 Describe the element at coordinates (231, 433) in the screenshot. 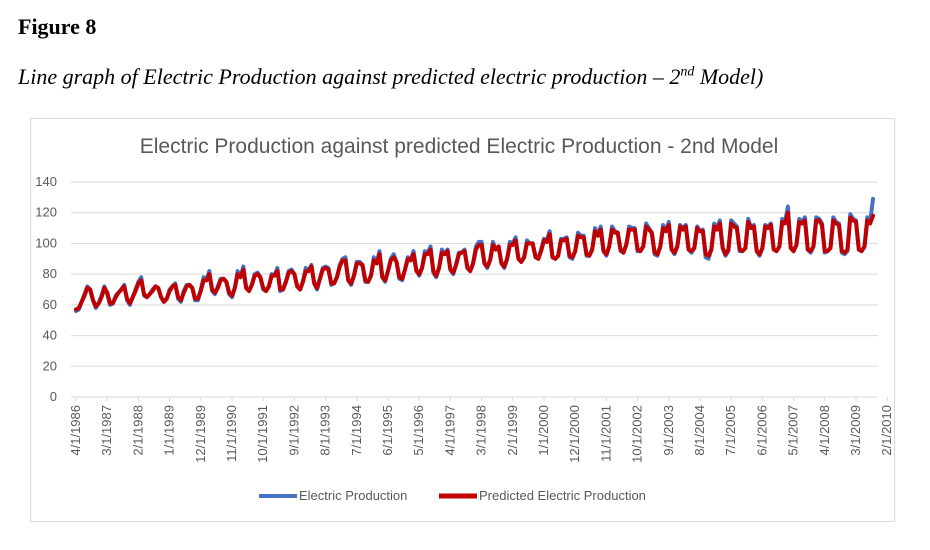

I see `x-tick-label: 11/1/1990` at that location.